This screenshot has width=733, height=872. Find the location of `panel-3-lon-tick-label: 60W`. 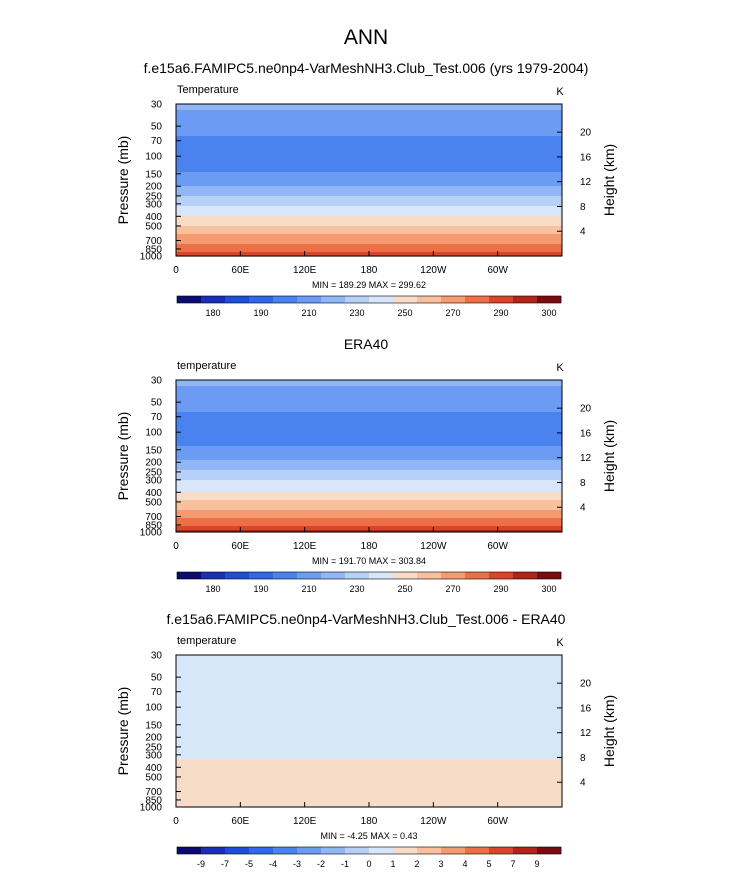

panel-3-lon-tick-label: 60W is located at coordinates (497, 821).